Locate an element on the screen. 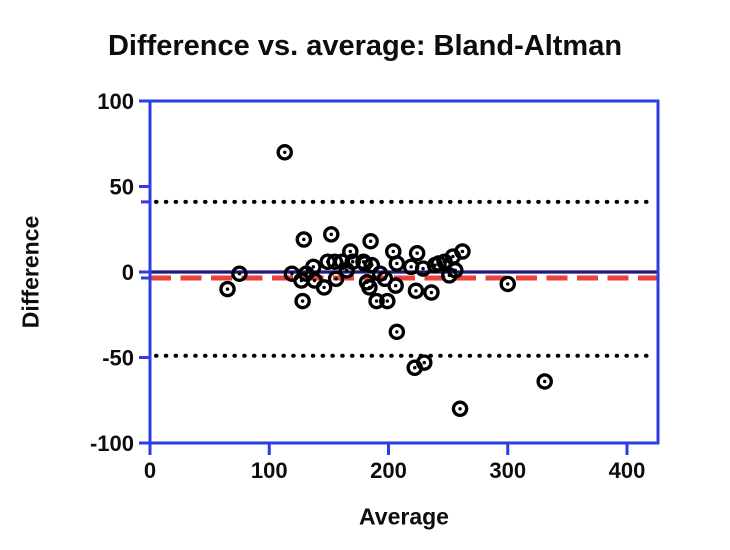  y-tick-label: -100 is located at coordinates (112, 443).